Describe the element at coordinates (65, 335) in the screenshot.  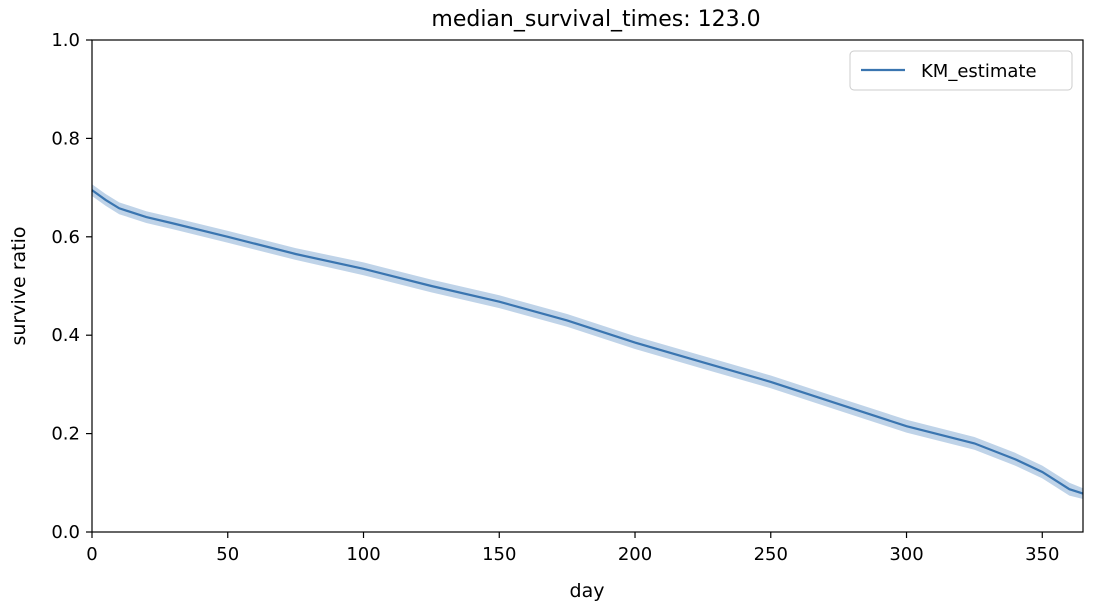
I see `y-tick-label: 0.4` at that location.